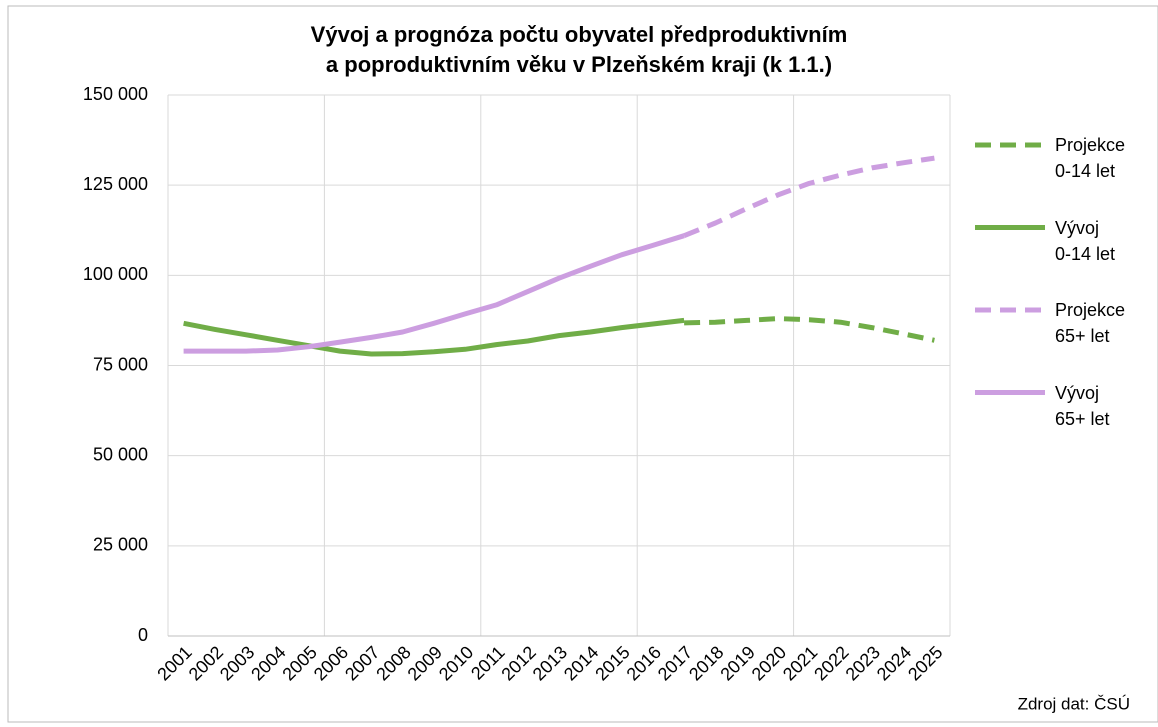  What do you see at coordinates (120, 545) in the screenshot?
I see `y-tick-label: 25 000` at bounding box center [120, 545].